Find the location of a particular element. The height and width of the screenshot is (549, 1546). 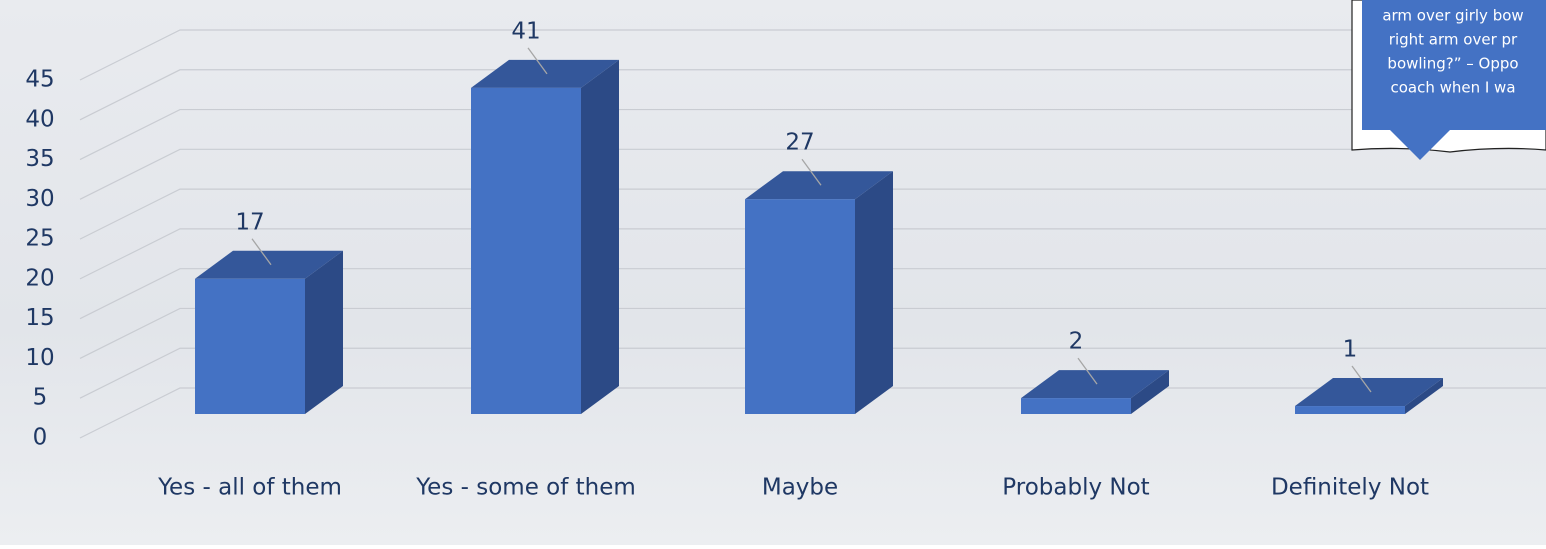

y-tick-label: 15 is located at coordinates (39, 318).